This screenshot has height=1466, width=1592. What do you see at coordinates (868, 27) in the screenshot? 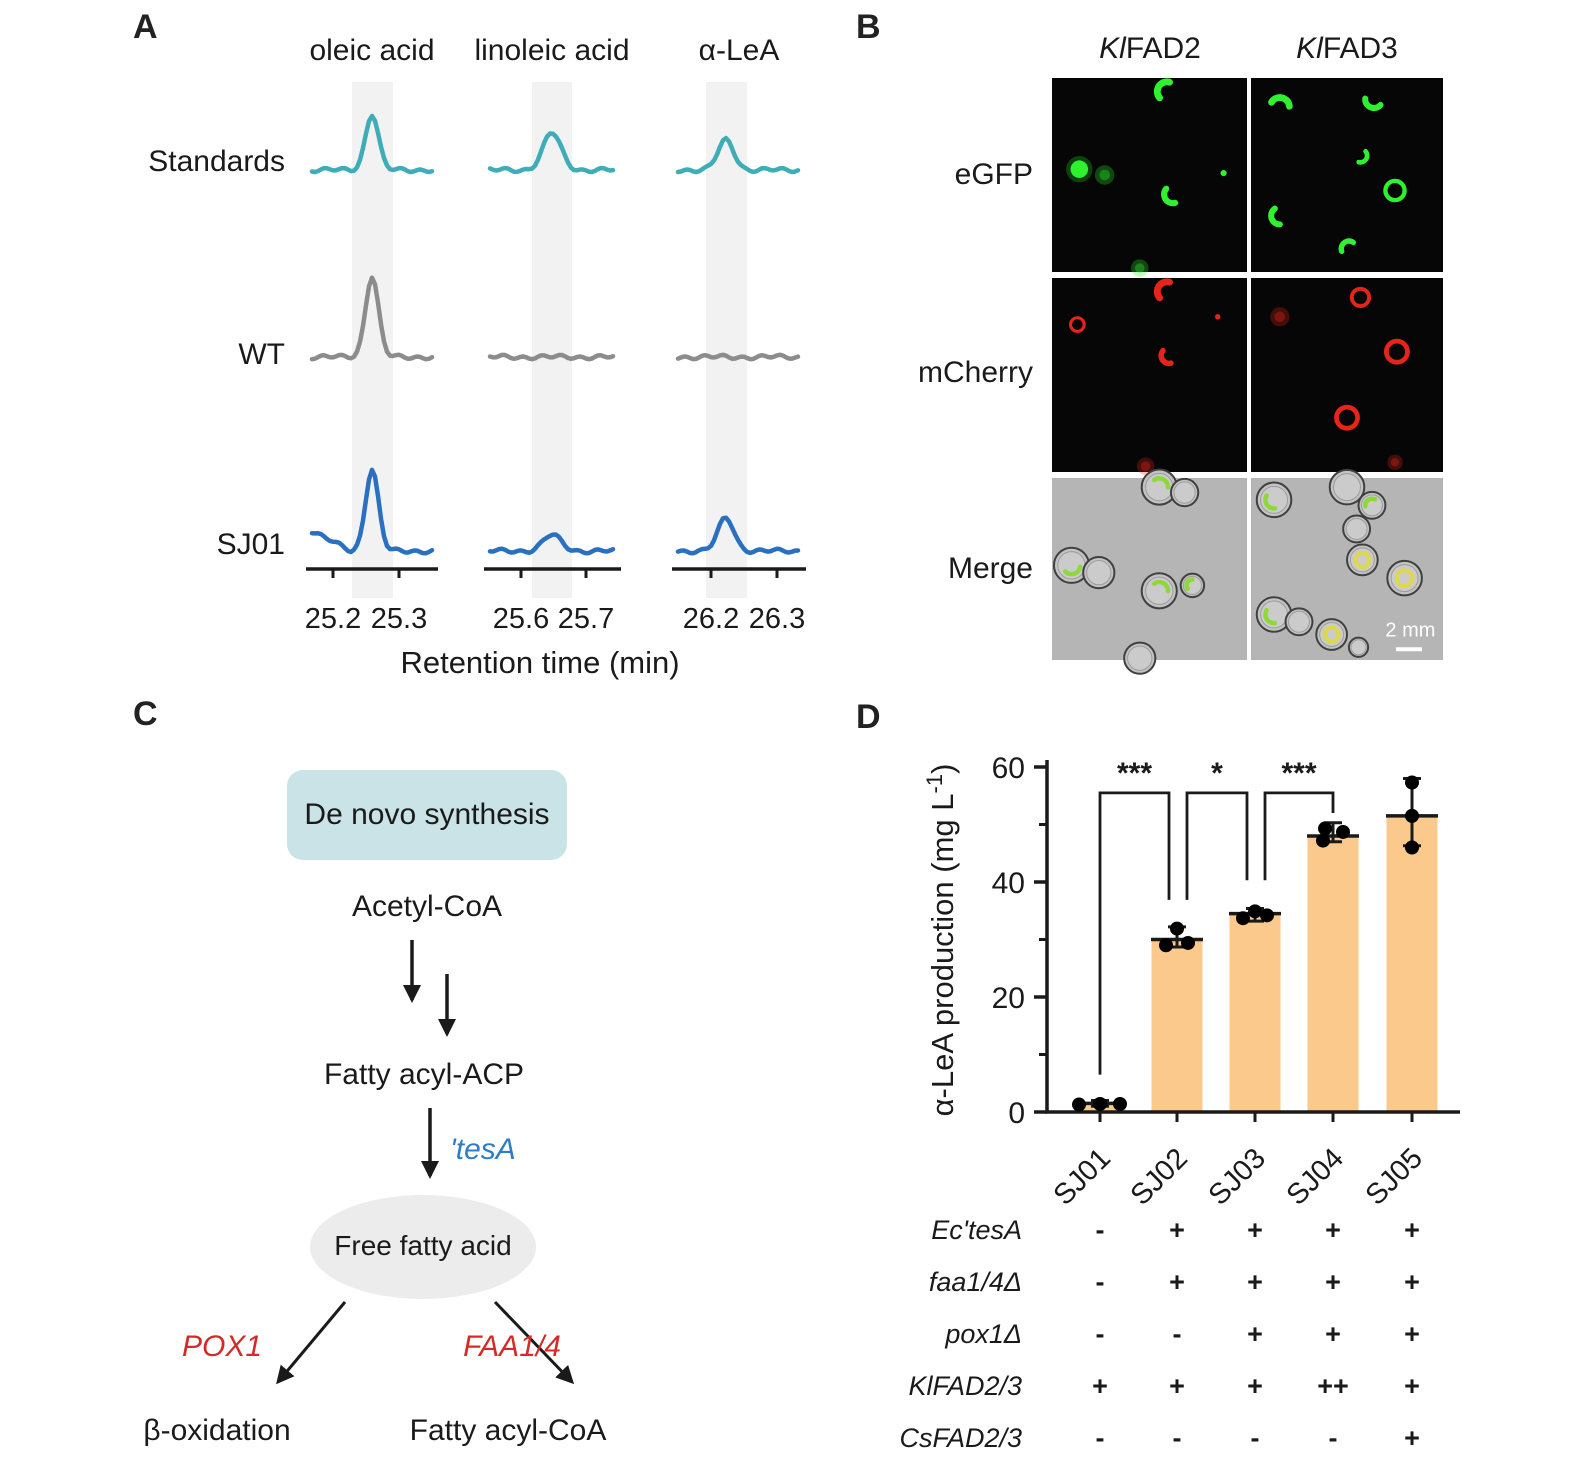
I see `panel-b-label: B` at bounding box center [868, 27].